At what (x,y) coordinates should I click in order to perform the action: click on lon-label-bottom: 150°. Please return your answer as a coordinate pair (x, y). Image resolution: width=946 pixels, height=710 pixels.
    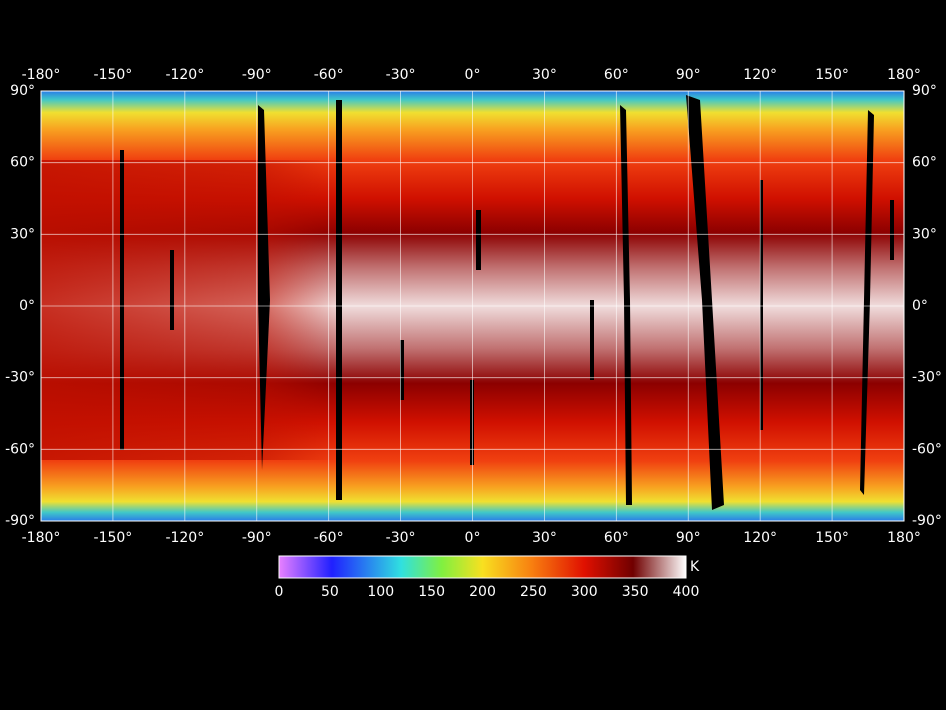
    Looking at the image, I should click on (832, 538).